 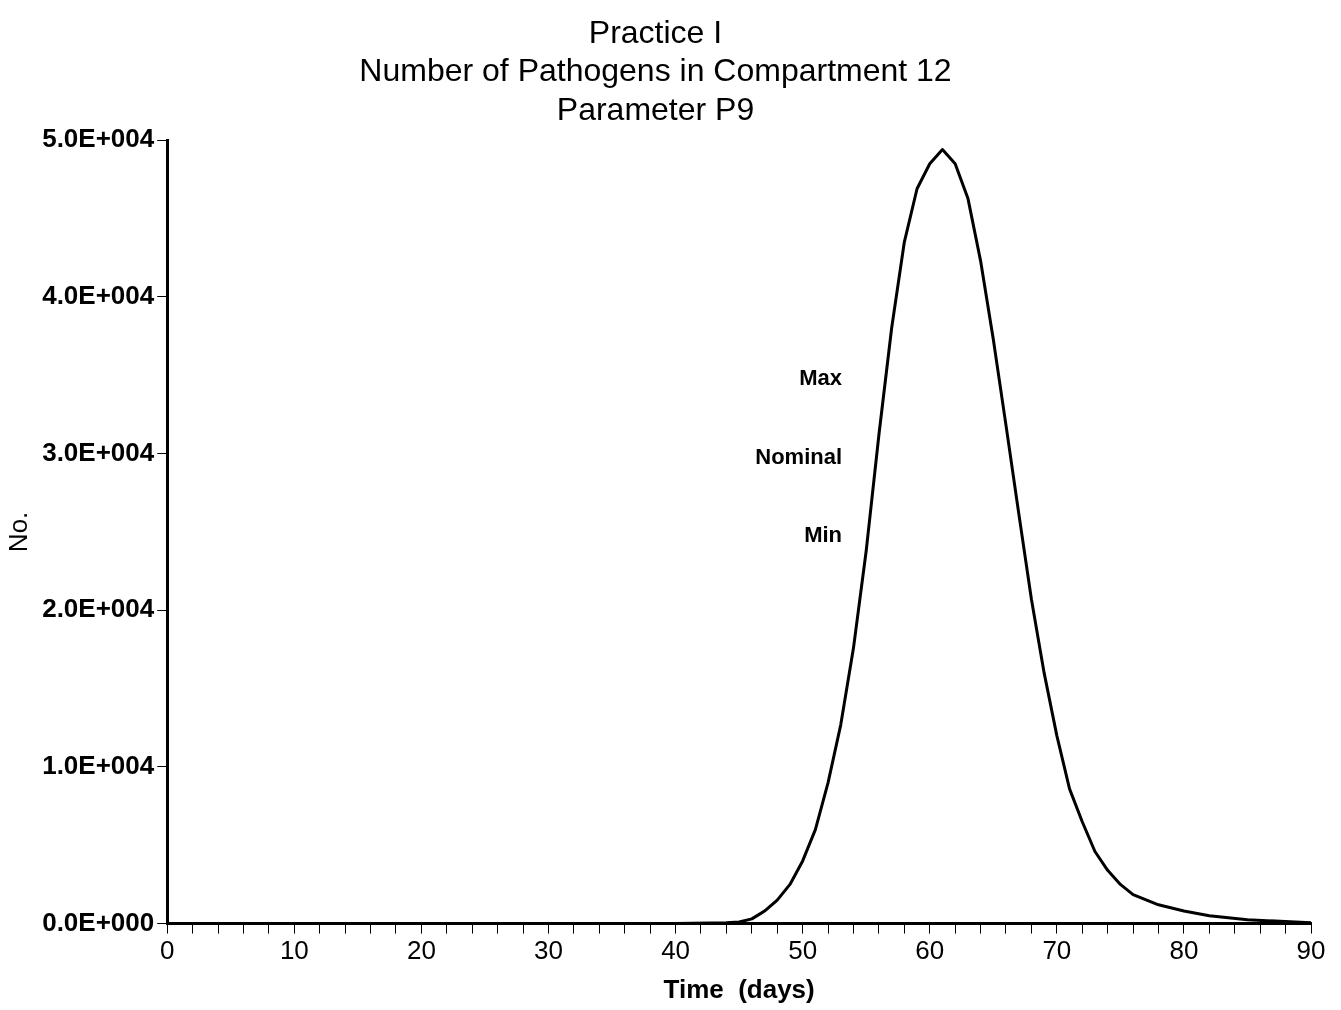 What do you see at coordinates (1311, 950) in the screenshot?
I see `x-tick-label: 90` at bounding box center [1311, 950].